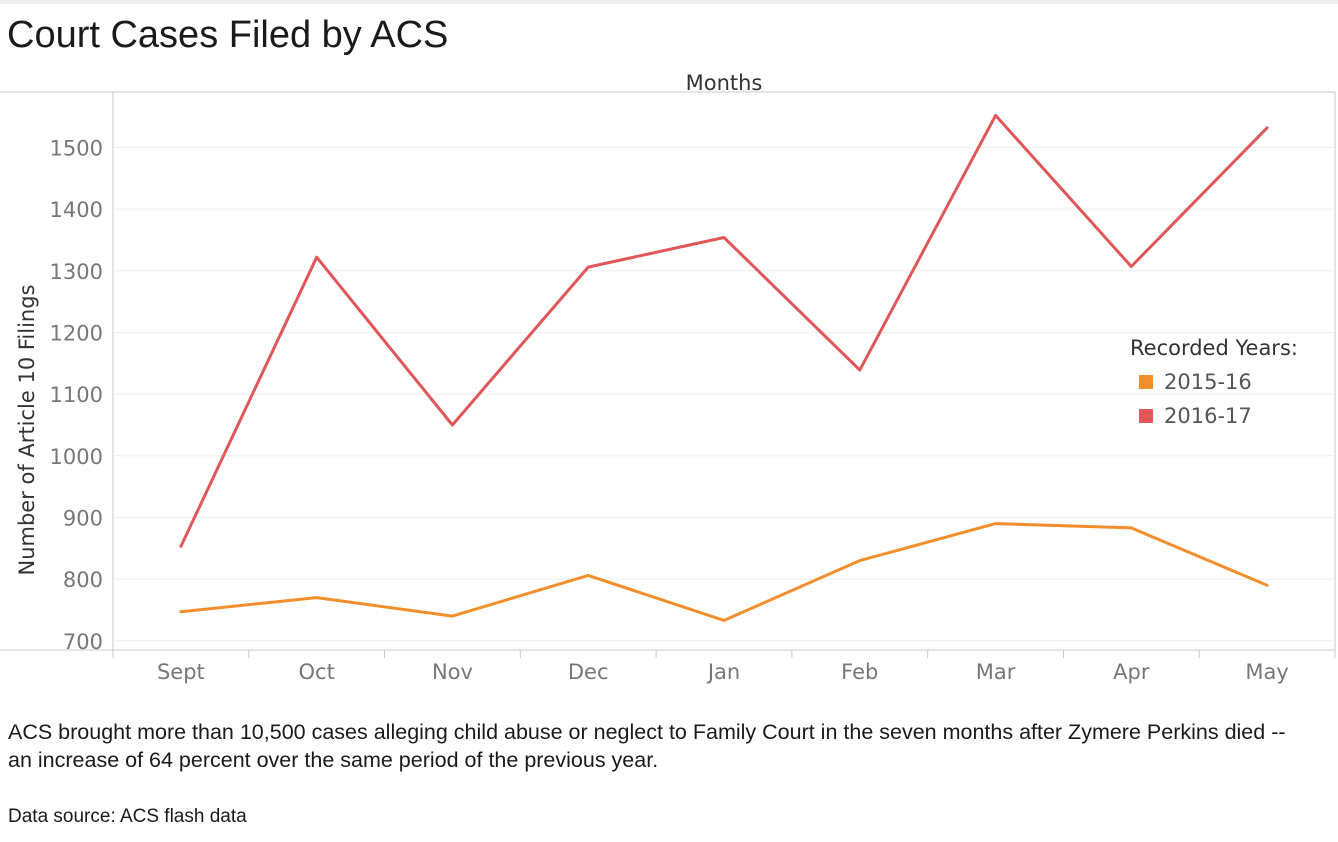 This screenshot has width=1338, height=842. What do you see at coordinates (76, 333) in the screenshot?
I see `y-tick-label: 1200` at bounding box center [76, 333].